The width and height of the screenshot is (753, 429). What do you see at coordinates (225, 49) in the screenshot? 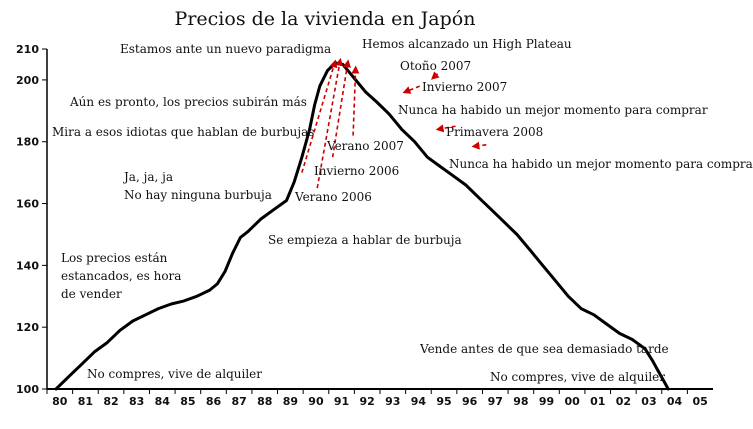
I see `annotation-label: Estamos ante un nuevo paradigma` at bounding box center [225, 49].